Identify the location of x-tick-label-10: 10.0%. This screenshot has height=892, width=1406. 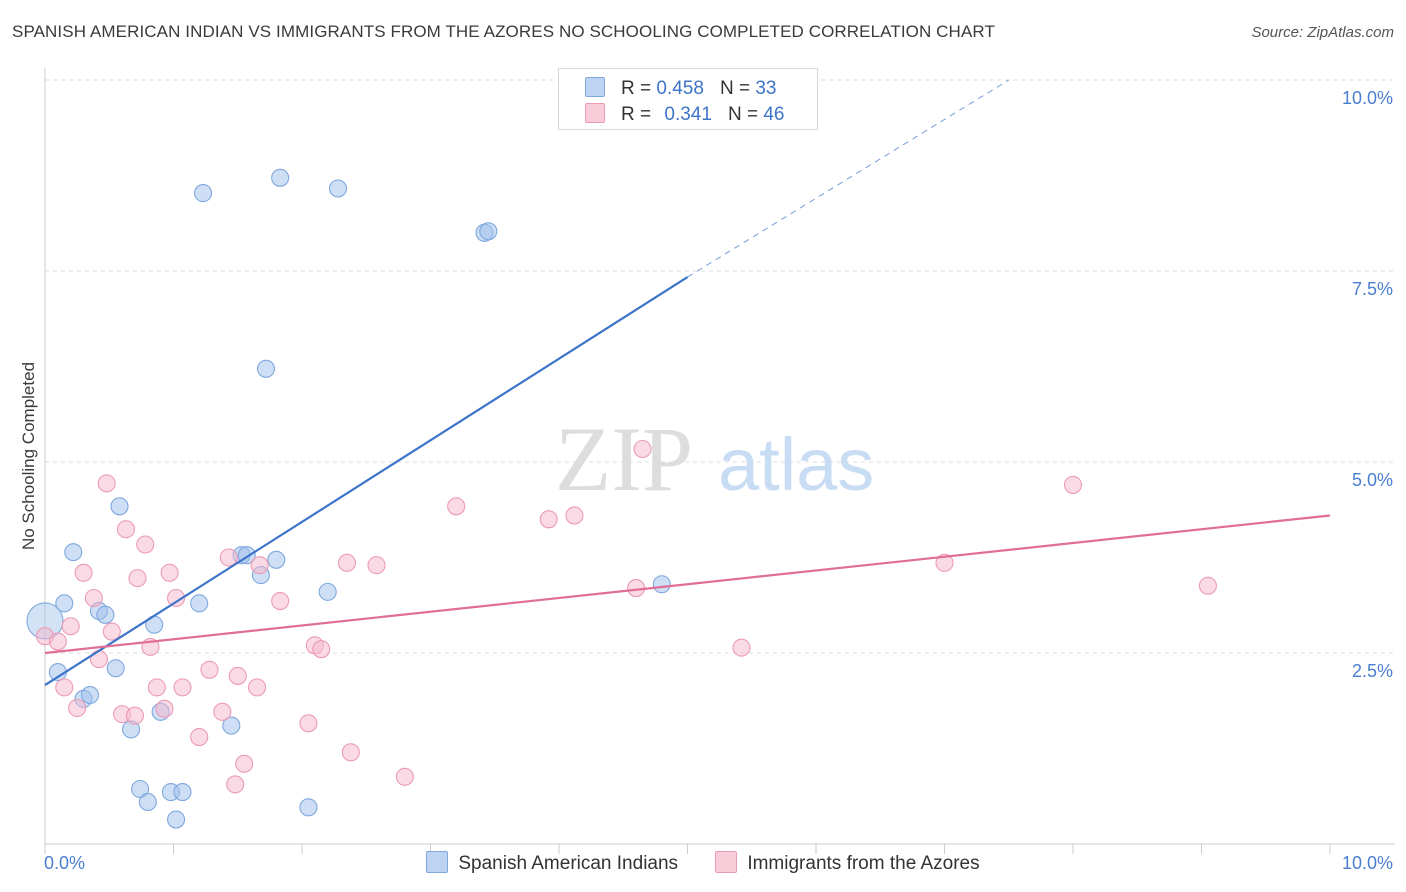
(1367, 863).